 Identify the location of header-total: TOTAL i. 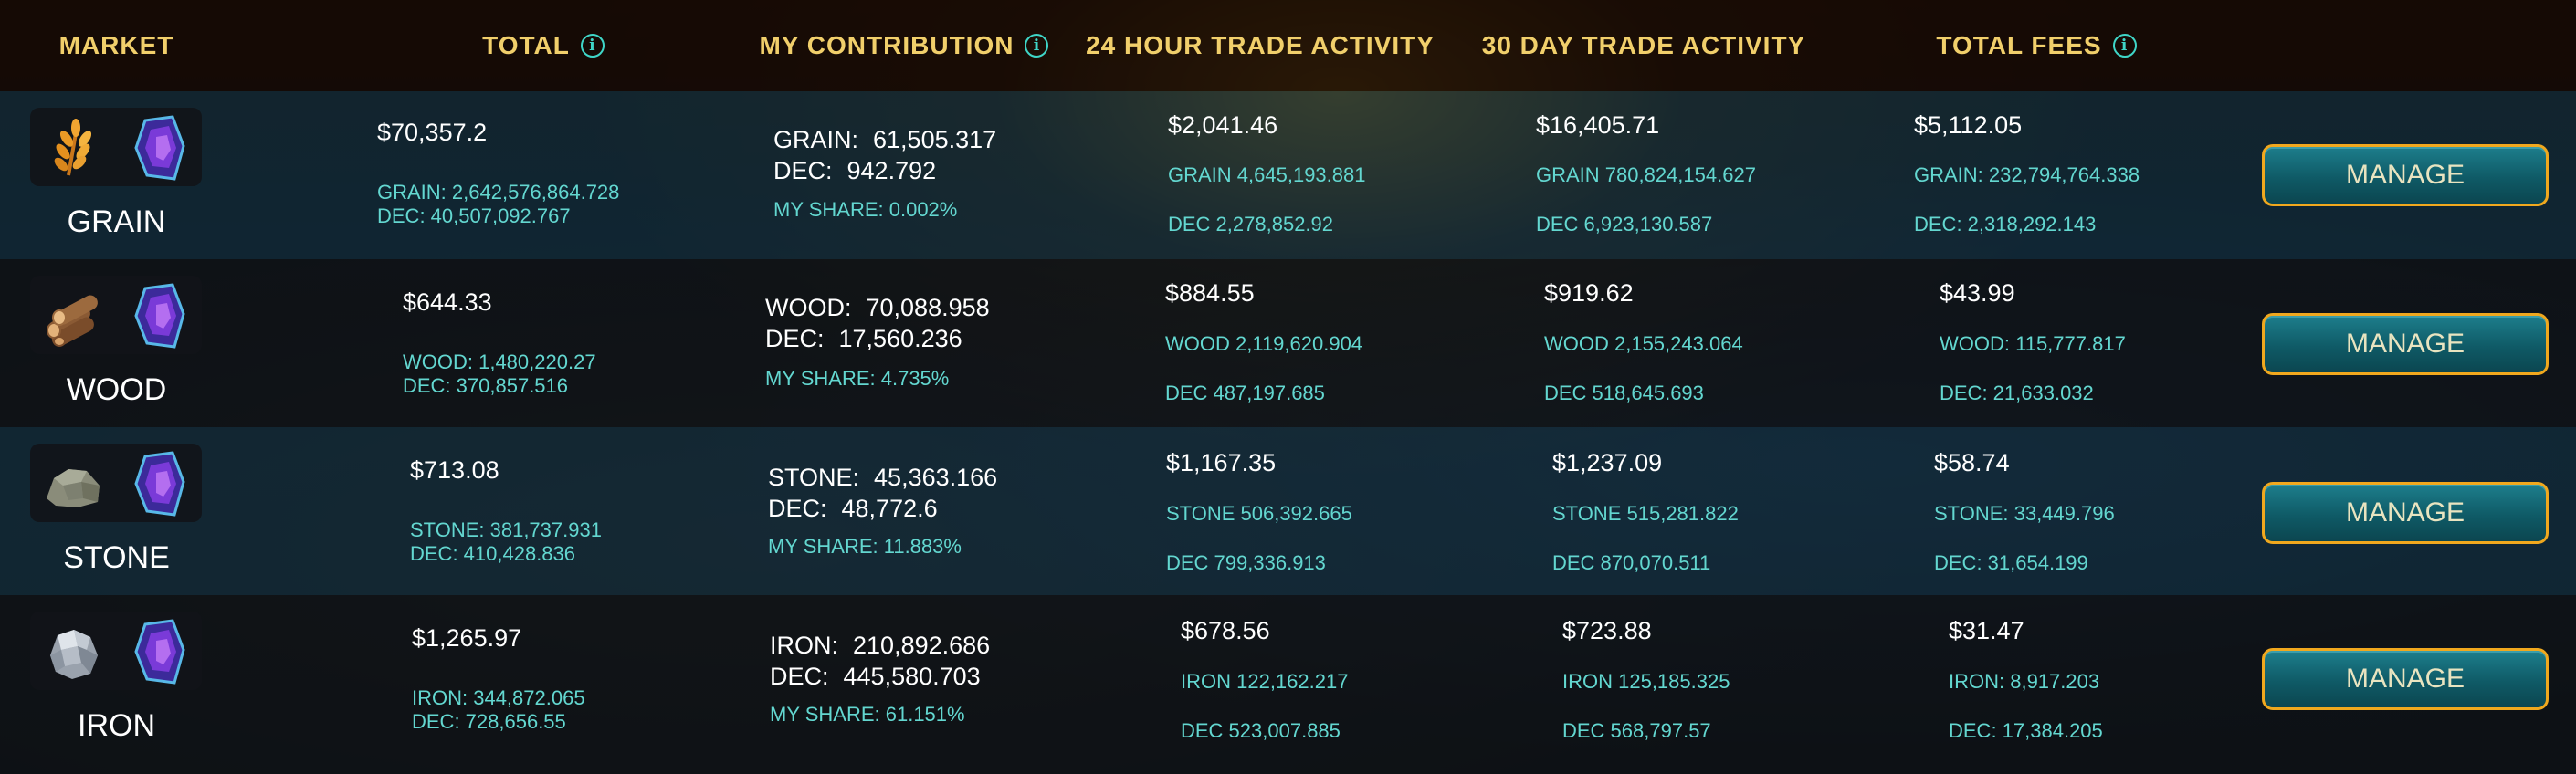
(543, 45).